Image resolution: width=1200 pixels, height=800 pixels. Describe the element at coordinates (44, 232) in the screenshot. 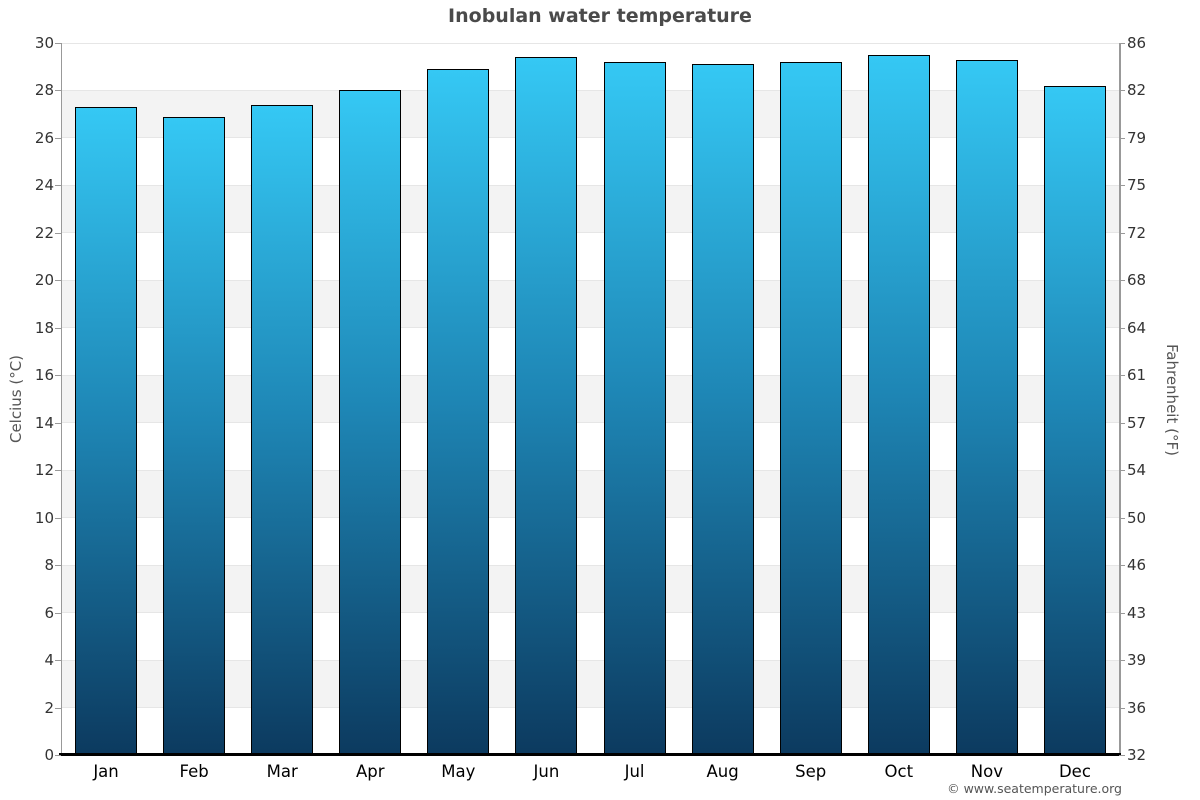

I see `celsius-tick-label: 22` at that location.